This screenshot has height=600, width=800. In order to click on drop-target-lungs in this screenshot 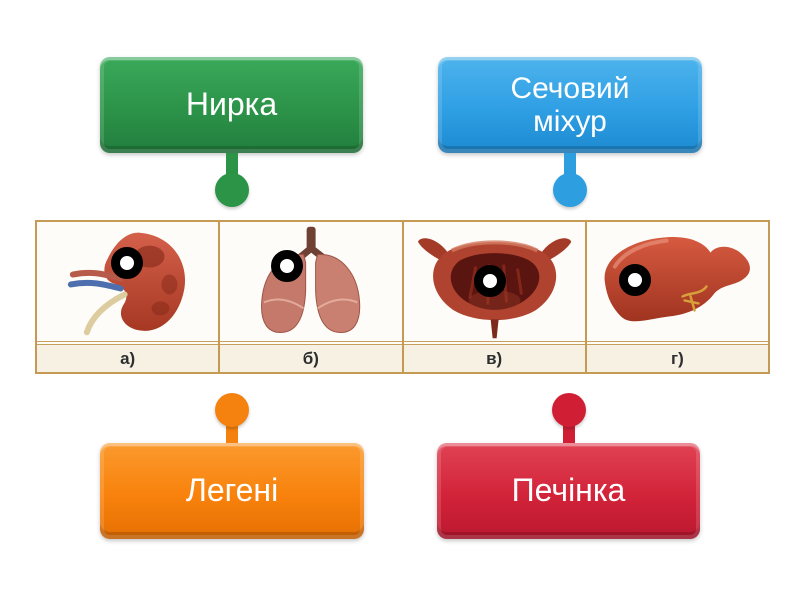, I will do `click(287, 266)`.